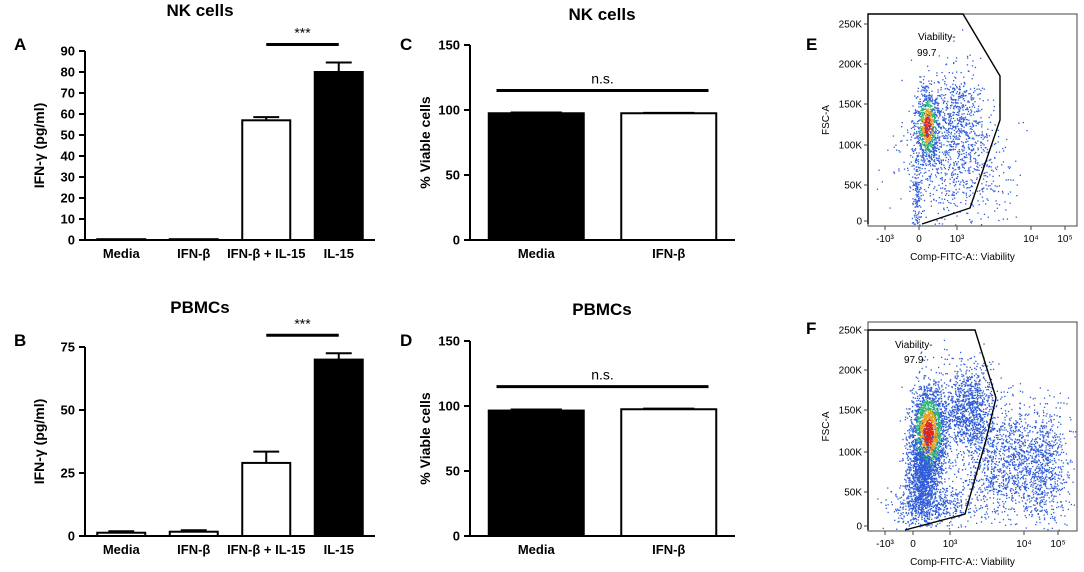 The height and width of the screenshot is (572, 1084). I want to click on category-label: IL-15, so click(339, 253).